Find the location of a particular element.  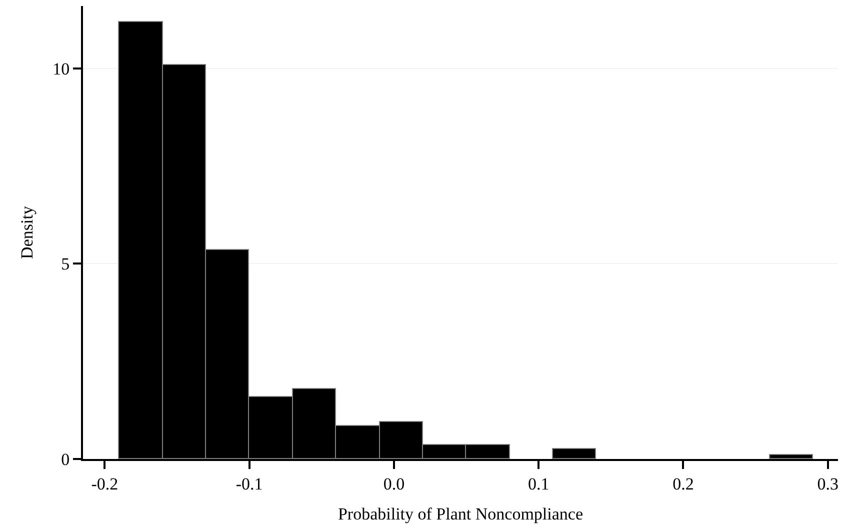

y-tick-label: 10 is located at coordinates (61, 68).